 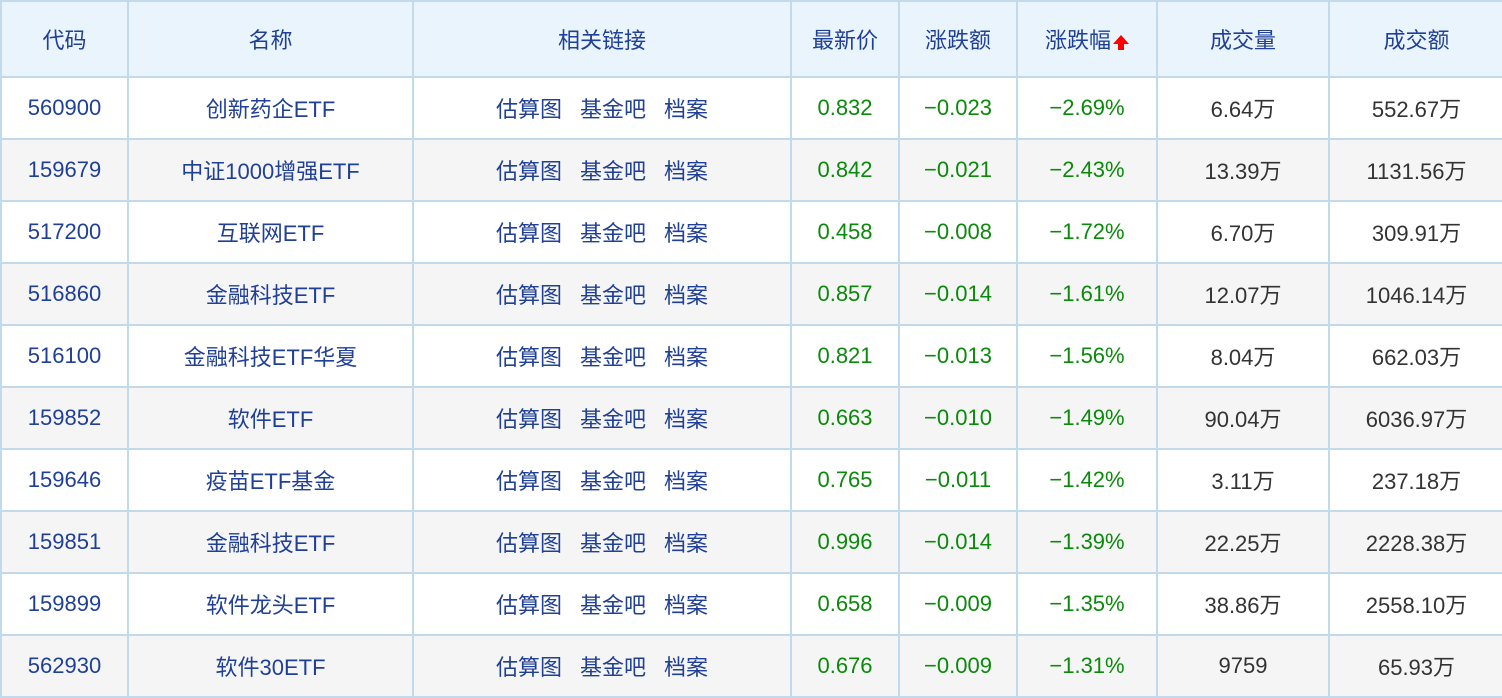 What do you see at coordinates (1415, 170) in the screenshot?
I see `amount: 1131.56万` at bounding box center [1415, 170].